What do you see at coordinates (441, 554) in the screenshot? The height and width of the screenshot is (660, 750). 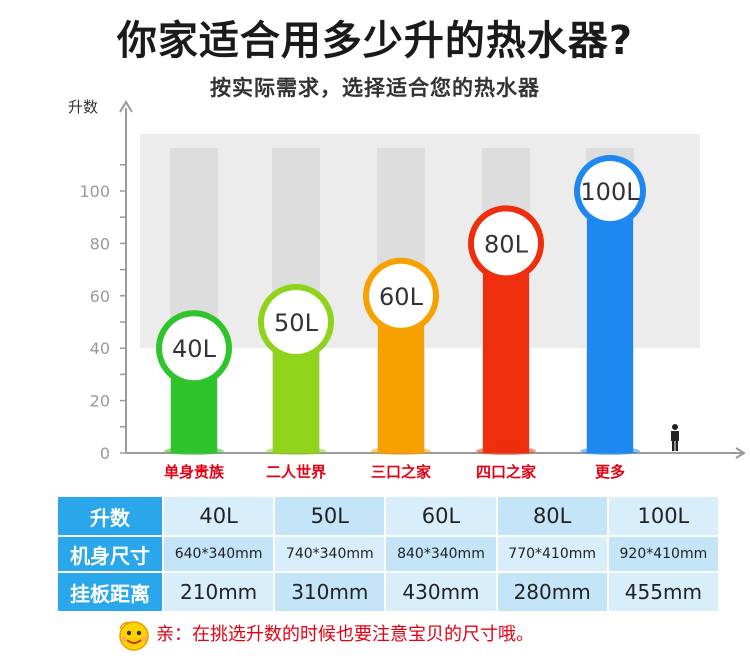 I see `table-cell: 840*340mm` at bounding box center [441, 554].